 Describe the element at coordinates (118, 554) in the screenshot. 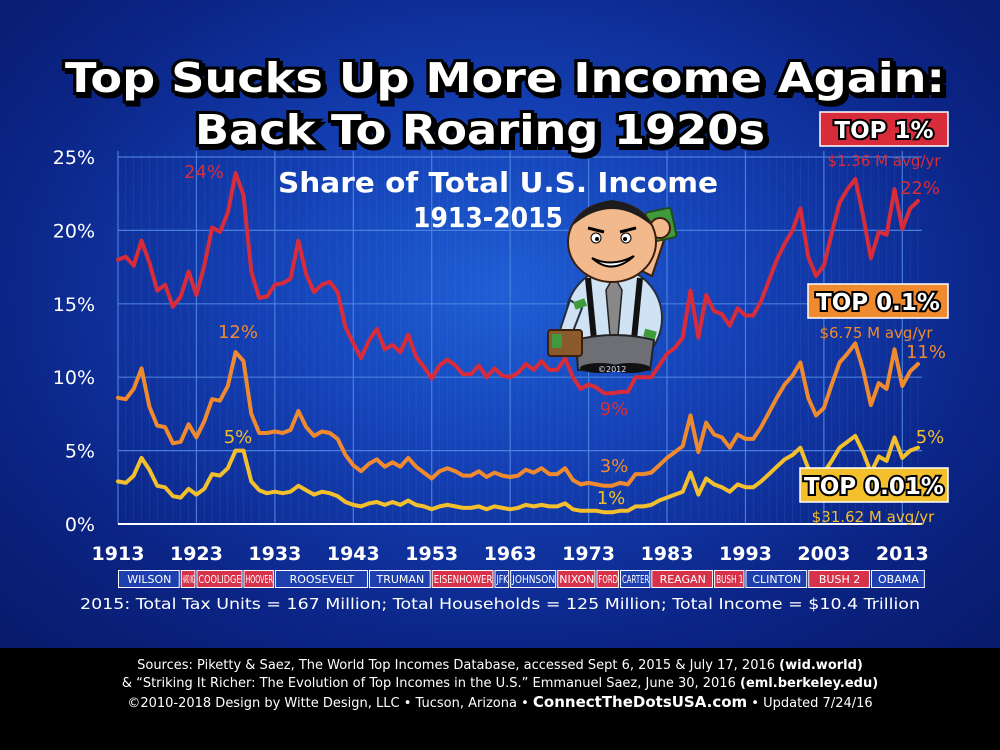

I see `x-tick-label: 1913` at that location.